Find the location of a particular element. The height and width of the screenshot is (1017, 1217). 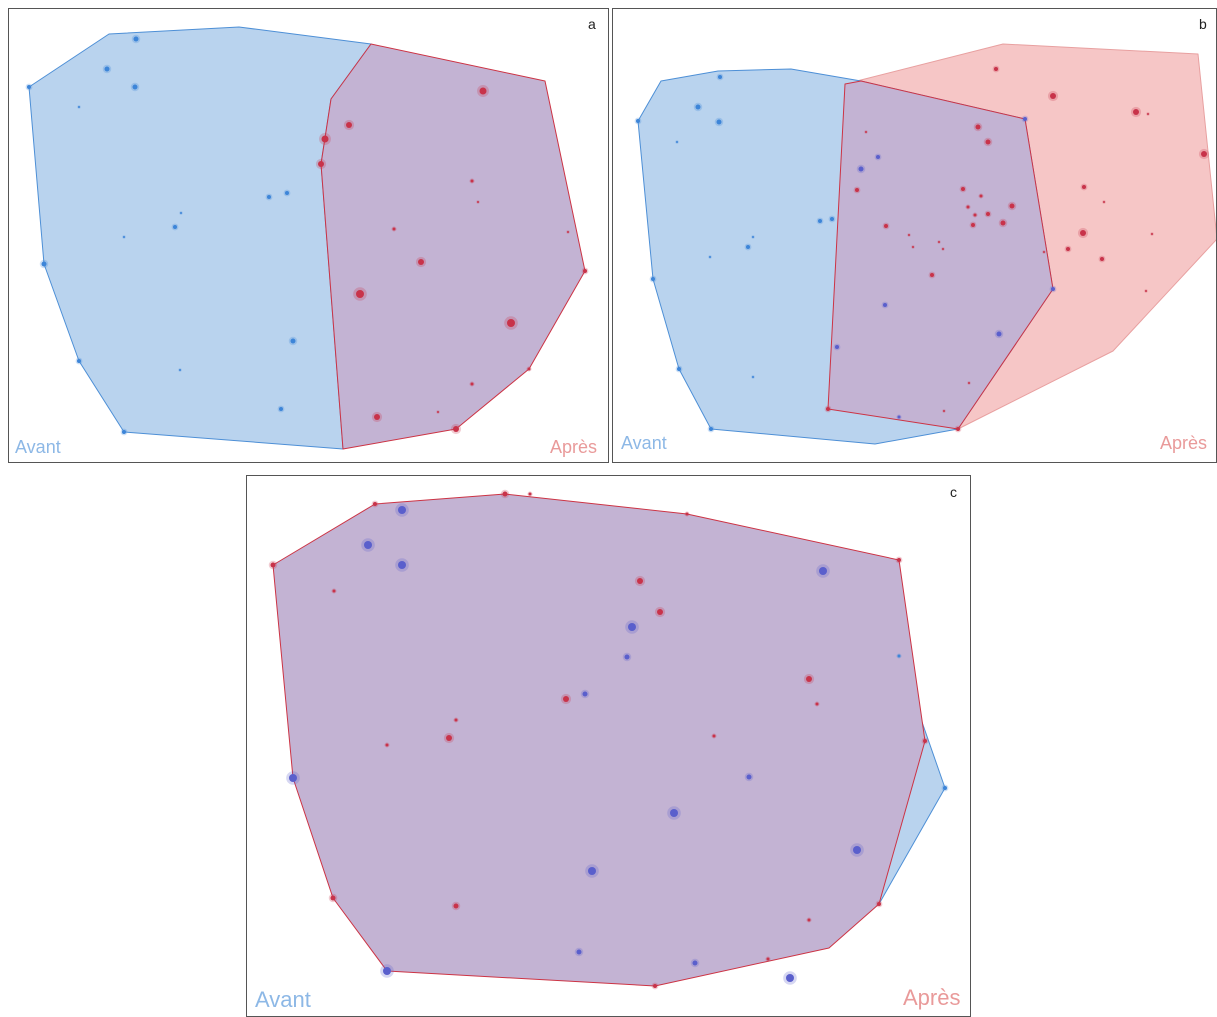

panel-letter-b: b is located at coordinates (1203, 24).